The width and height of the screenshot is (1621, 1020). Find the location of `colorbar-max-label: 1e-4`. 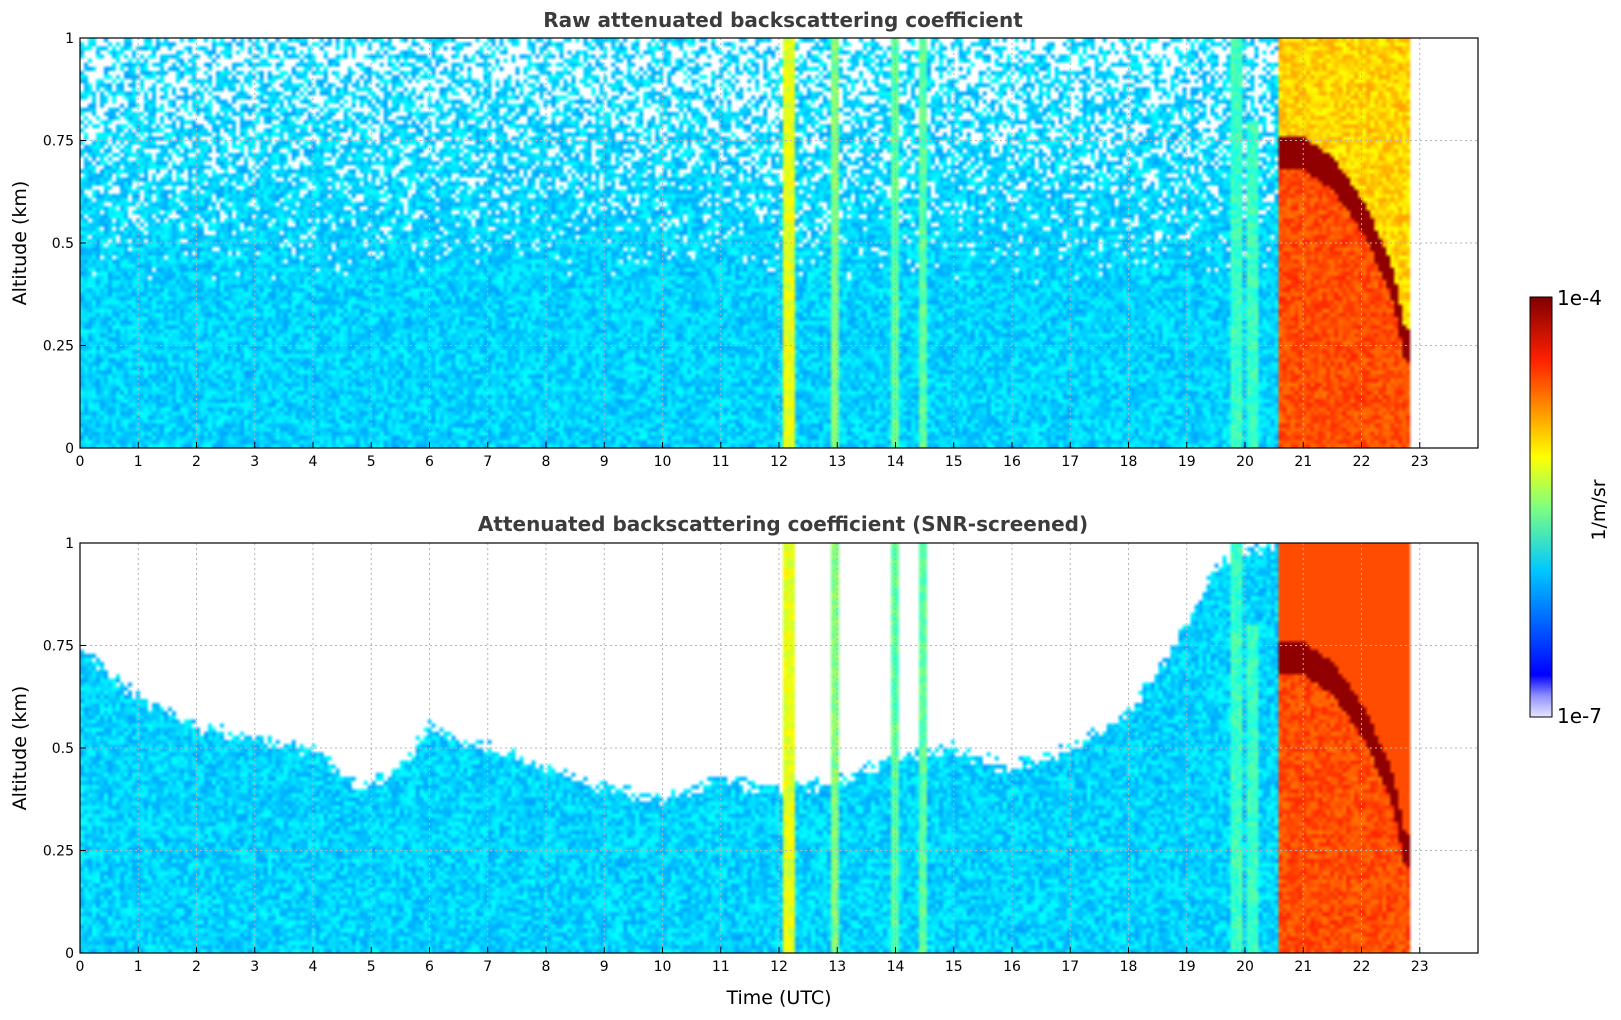

colorbar-max-label: 1e-4 is located at coordinates (1579, 298).